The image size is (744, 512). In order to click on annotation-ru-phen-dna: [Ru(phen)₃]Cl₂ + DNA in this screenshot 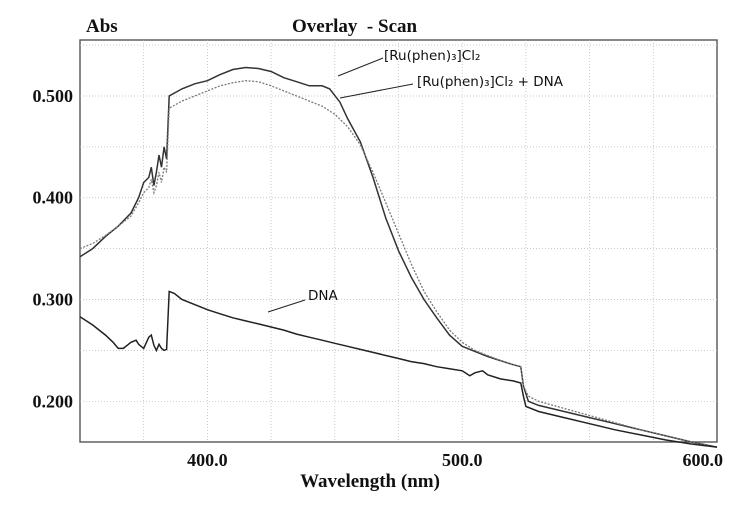, I will do `click(490, 82)`.